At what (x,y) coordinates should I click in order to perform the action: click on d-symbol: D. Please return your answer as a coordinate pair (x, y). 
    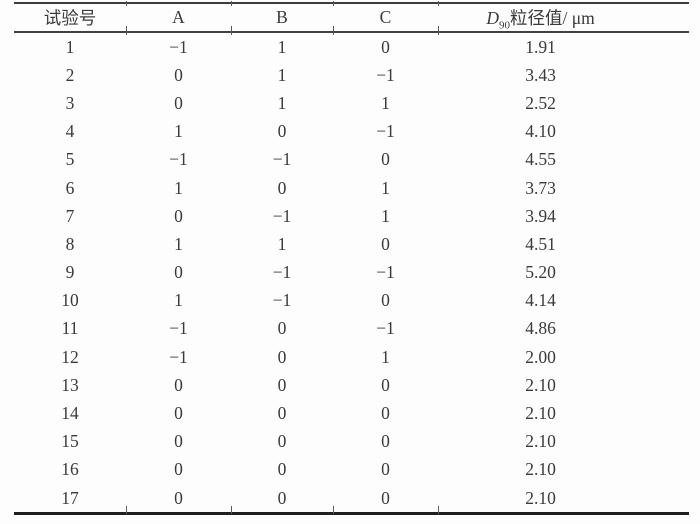
    Looking at the image, I should click on (492, 18).